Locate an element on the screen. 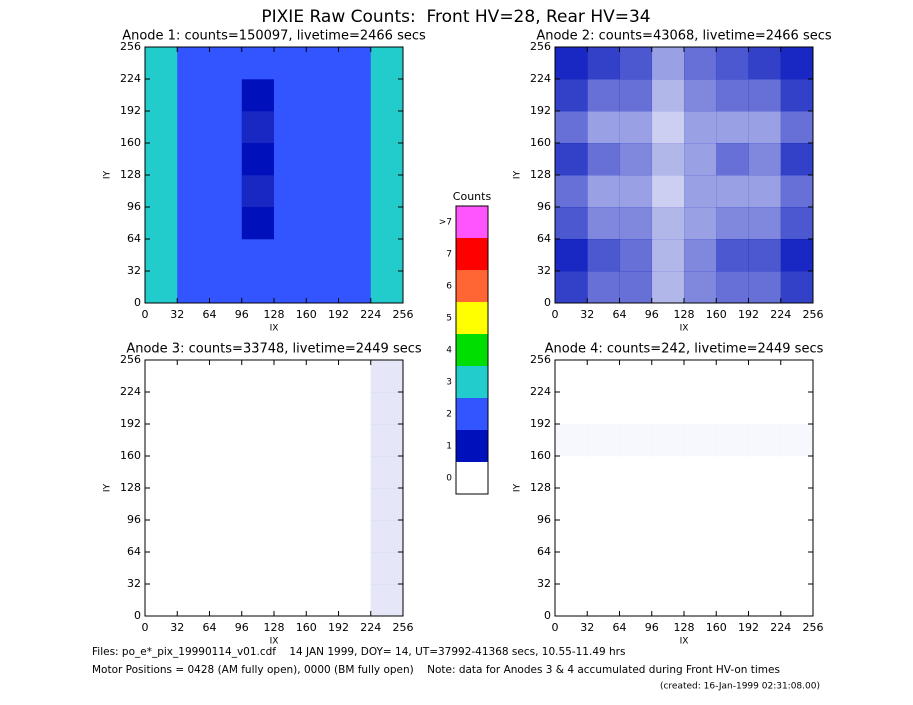  y-tick-label: 64 is located at coordinates (134, 551).